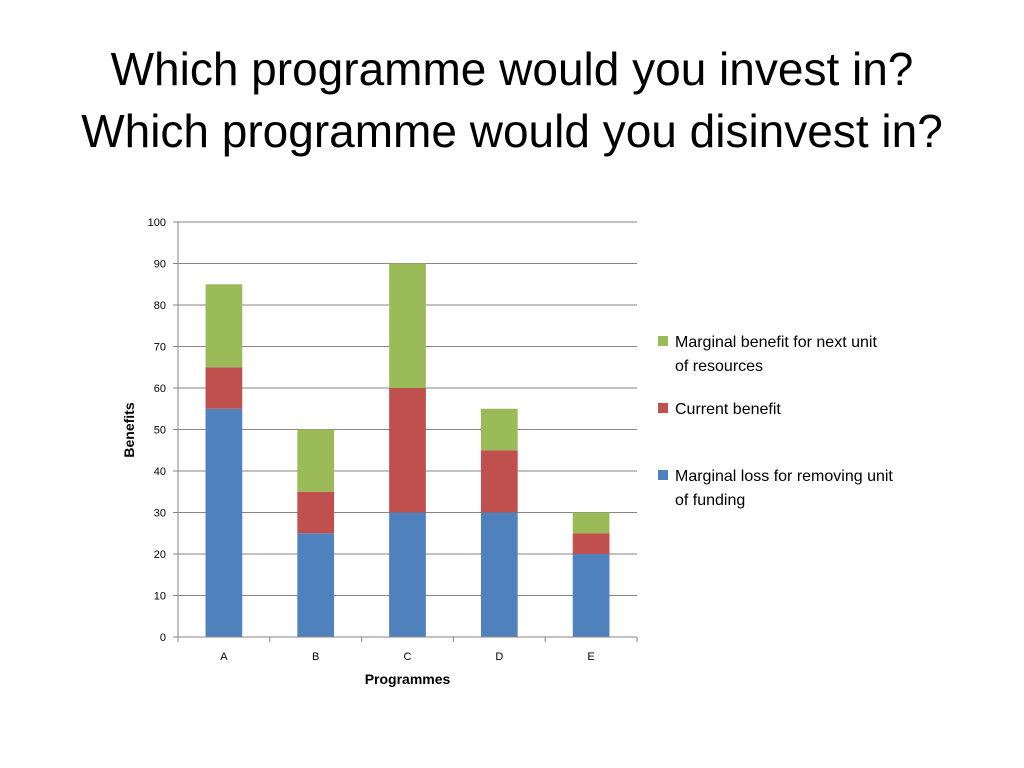 The width and height of the screenshot is (1024, 768). Describe the element at coordinates (160, 265) in the screenshot. I see `y-tick-label: 90` at that location.